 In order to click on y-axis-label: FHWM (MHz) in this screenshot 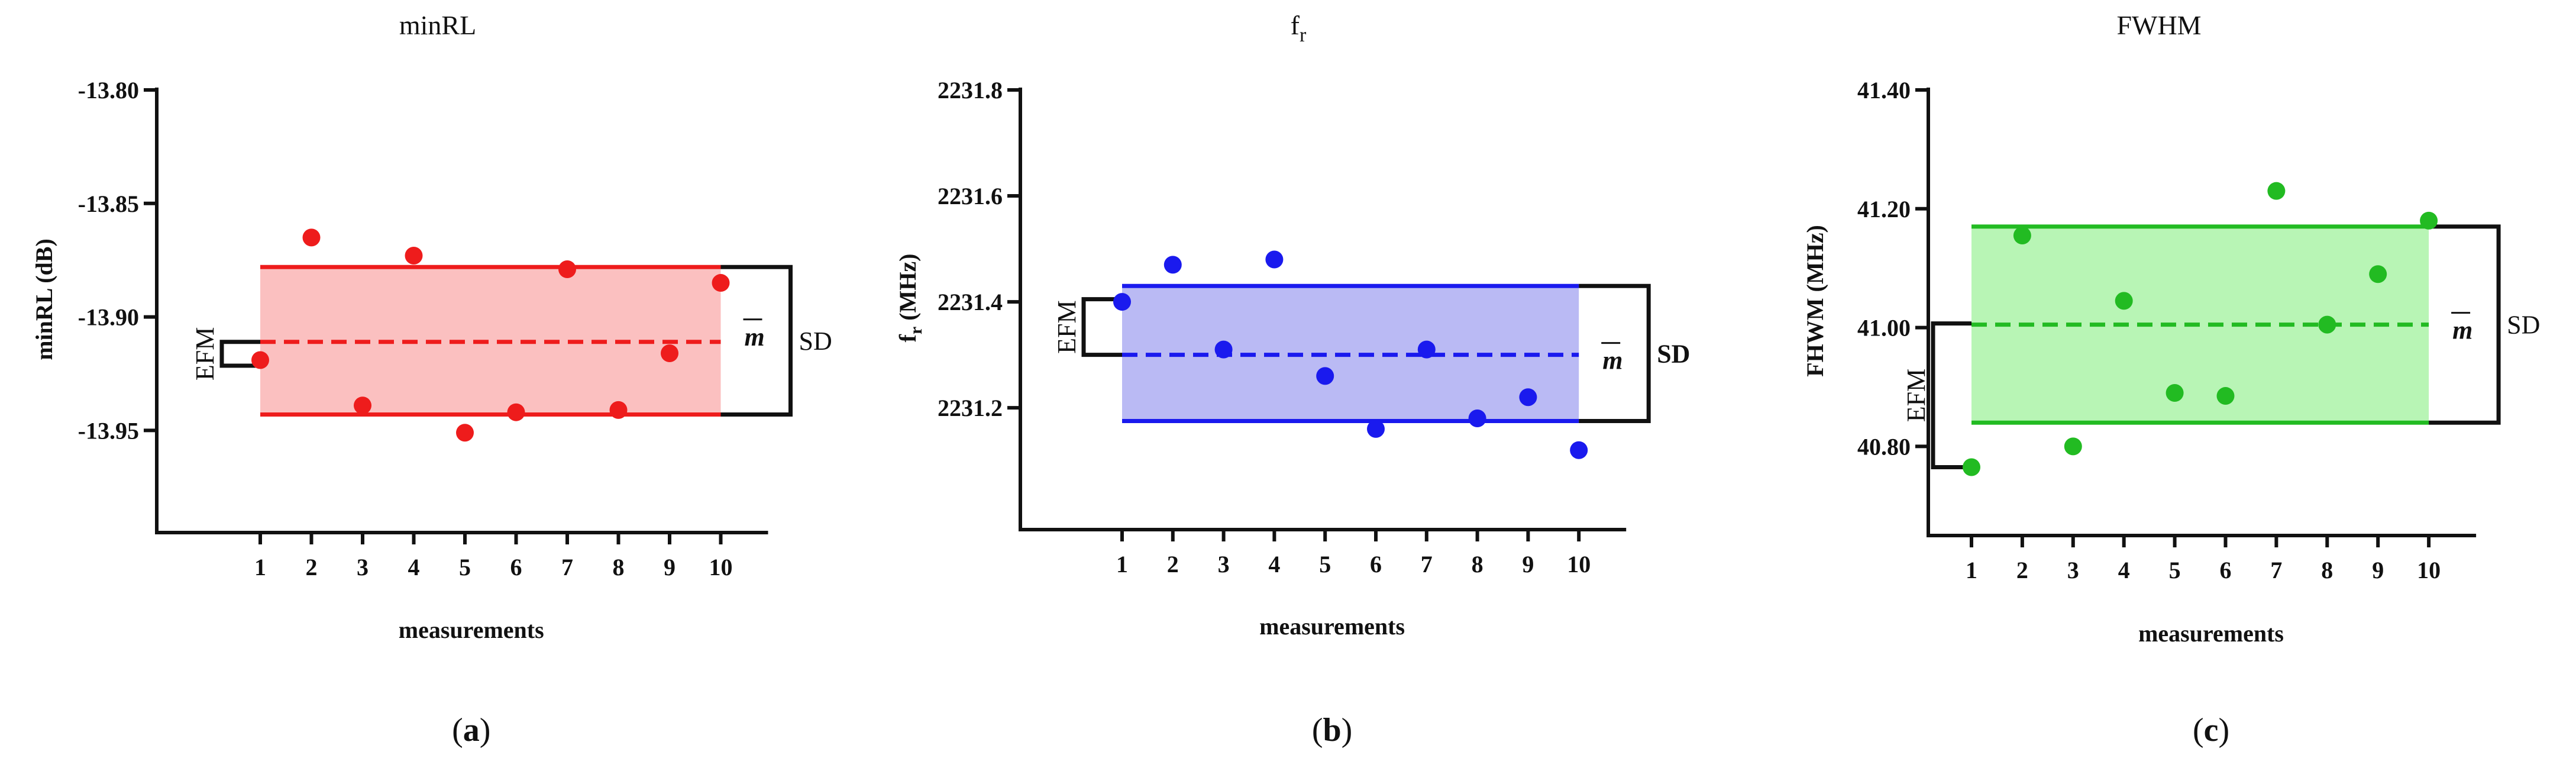, I will do `click(1815, 301)`.